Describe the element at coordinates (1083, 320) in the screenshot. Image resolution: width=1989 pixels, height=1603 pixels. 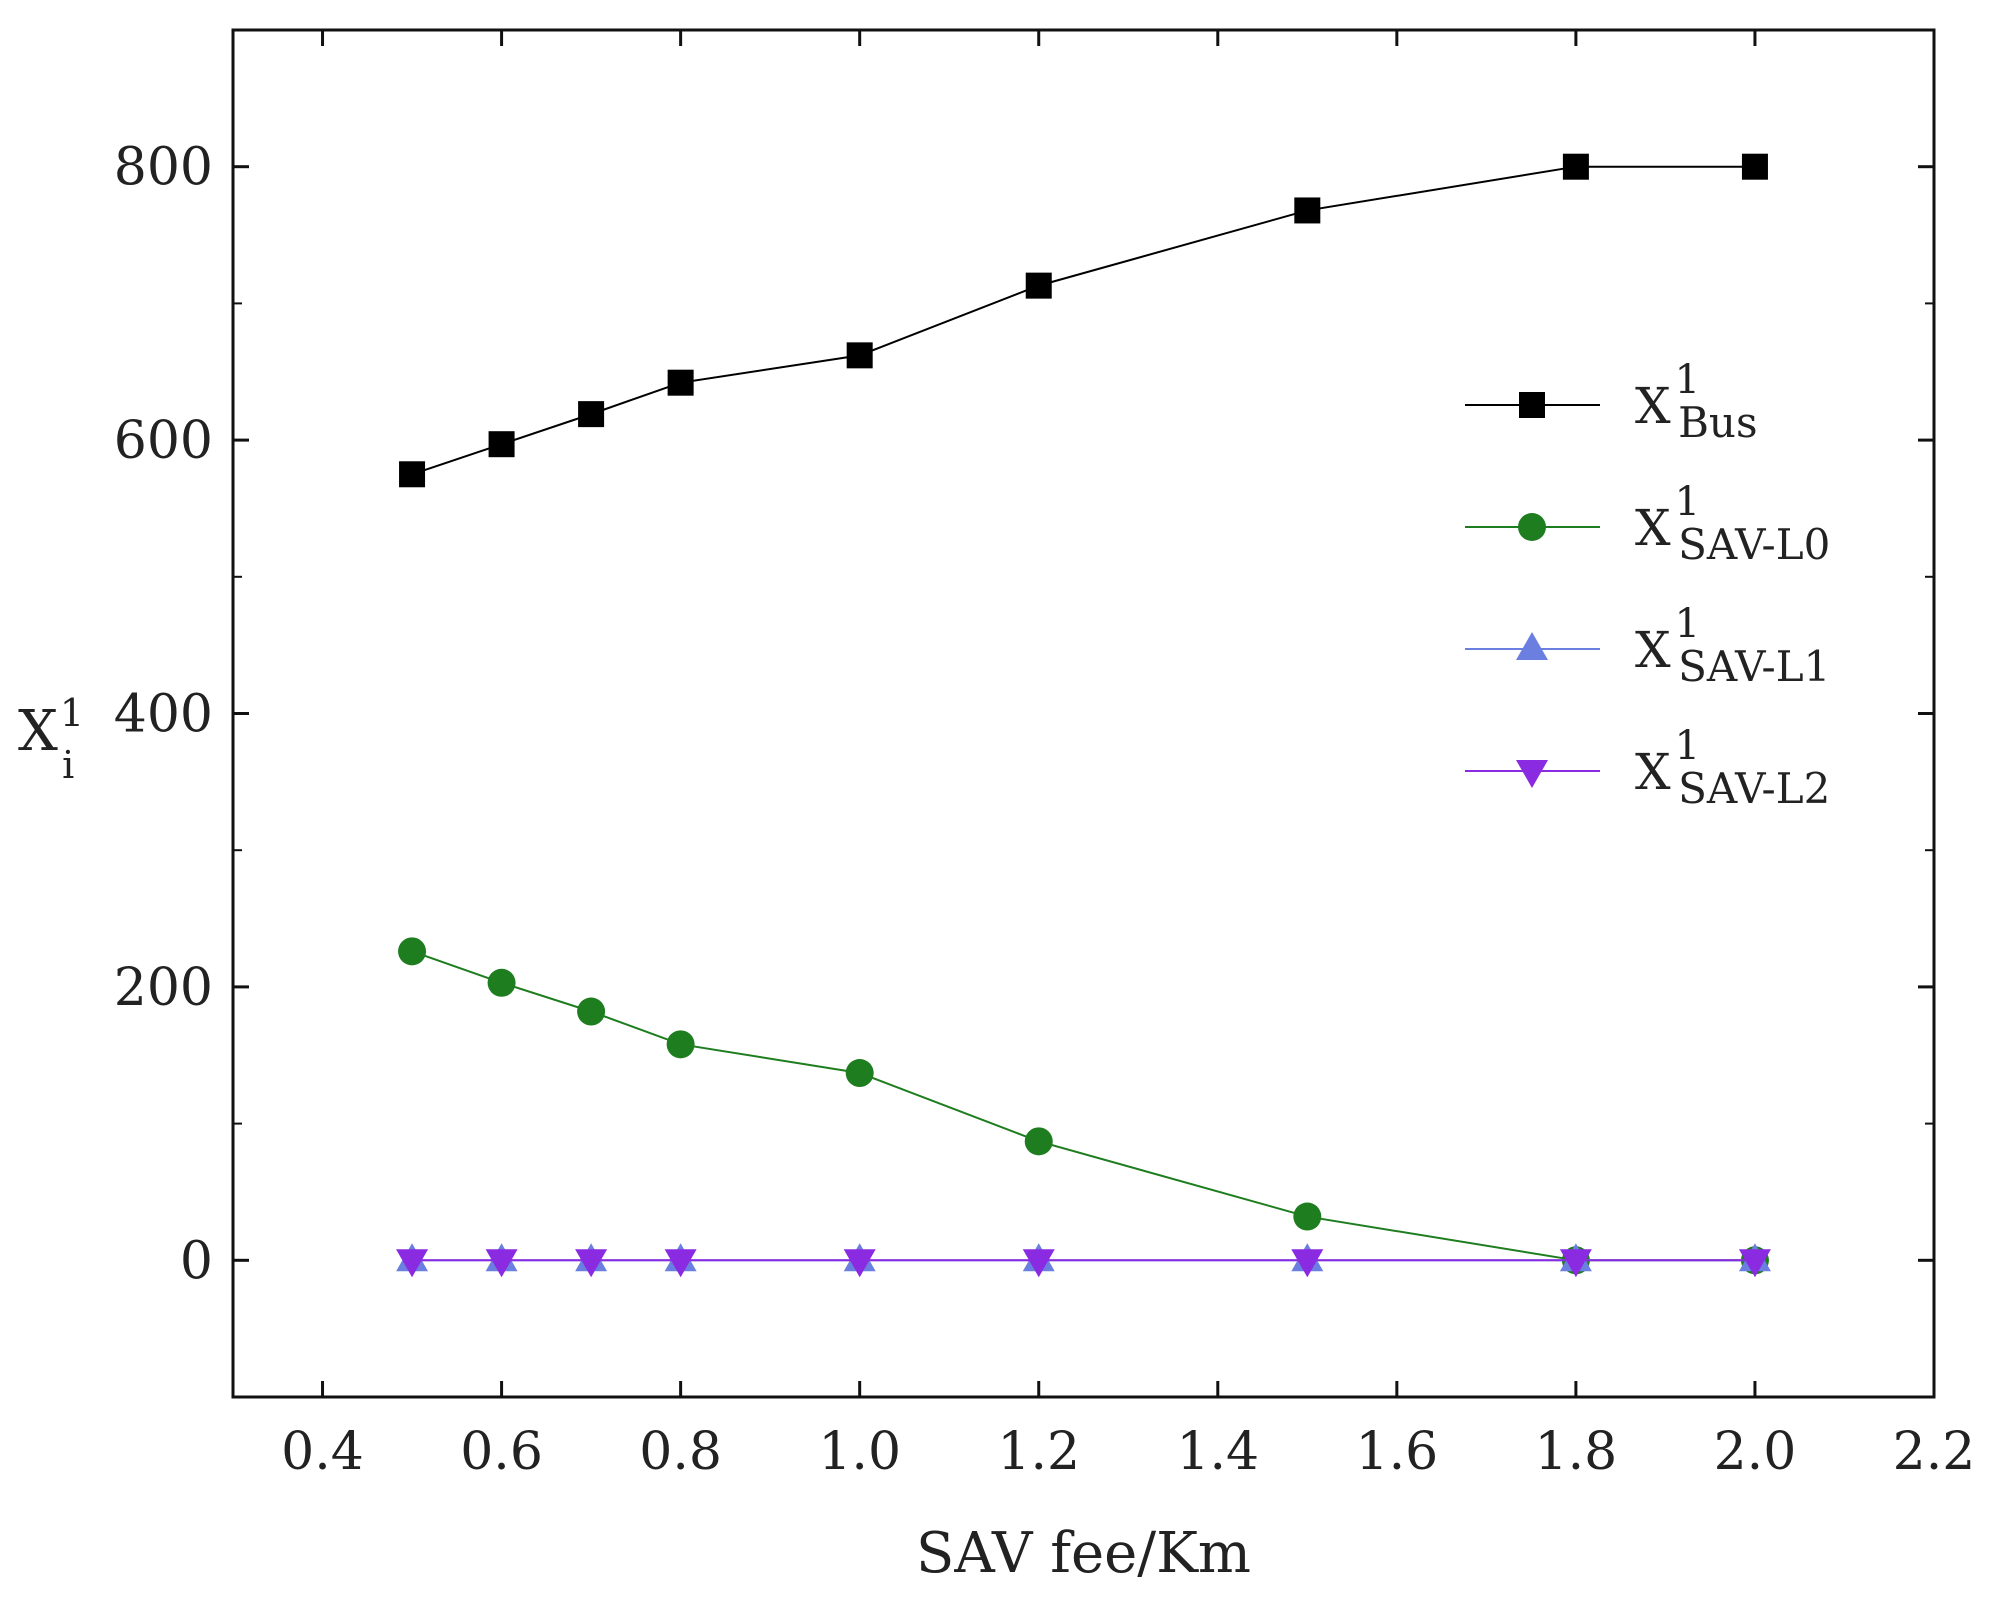
I see `series-line-bus` at that location.